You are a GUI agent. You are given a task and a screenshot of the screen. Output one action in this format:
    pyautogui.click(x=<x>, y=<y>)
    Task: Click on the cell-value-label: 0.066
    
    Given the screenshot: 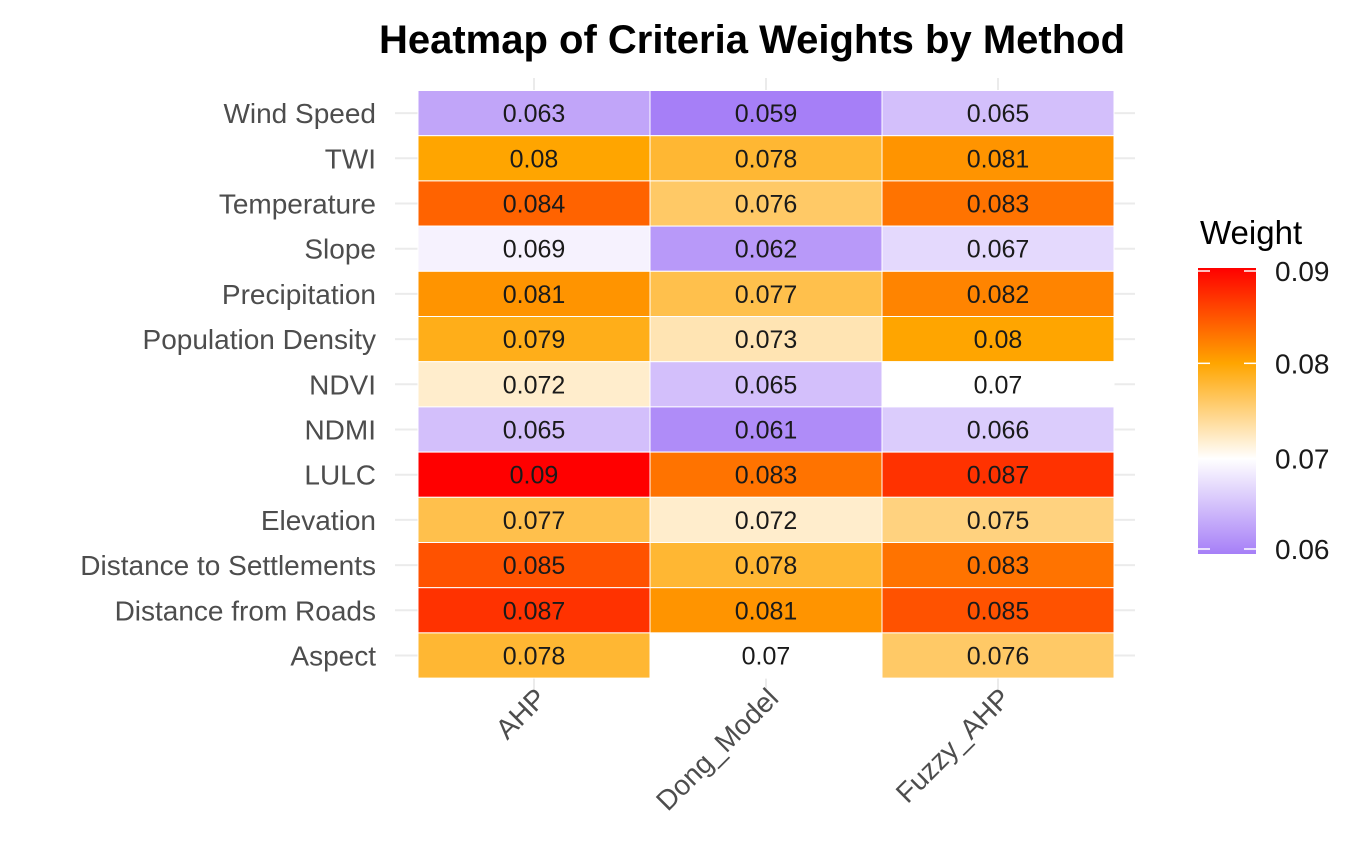 What is the action you would take?
    pyautogui.click(x=998, y=431)
    